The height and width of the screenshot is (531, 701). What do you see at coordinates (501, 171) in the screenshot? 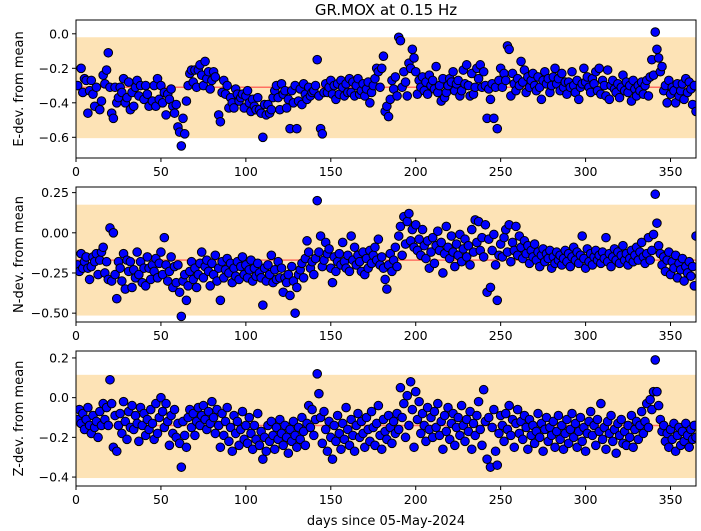
I see `east-x-tick-label: 250` at bounding box center [501, 171].